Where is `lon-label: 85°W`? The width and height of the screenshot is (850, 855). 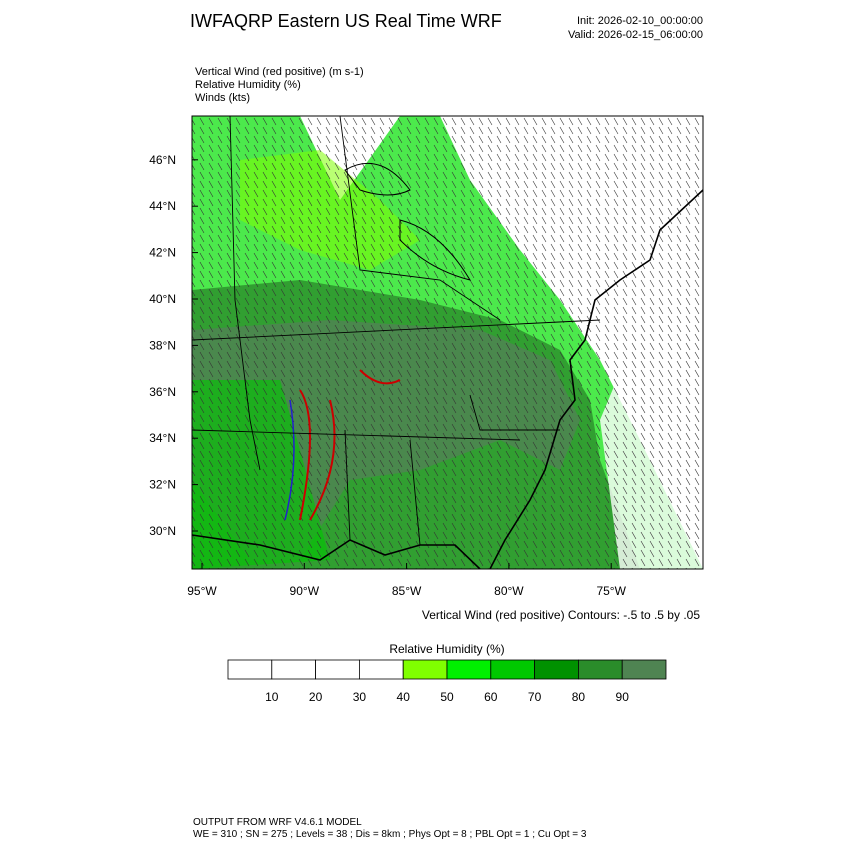
lon-label: 85°W is located at coordinates (407, 591).